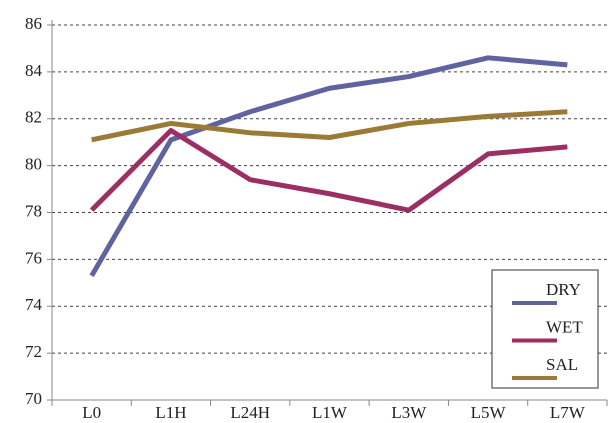  I want to click on x-tick-label: L3W, so click(409, 412).